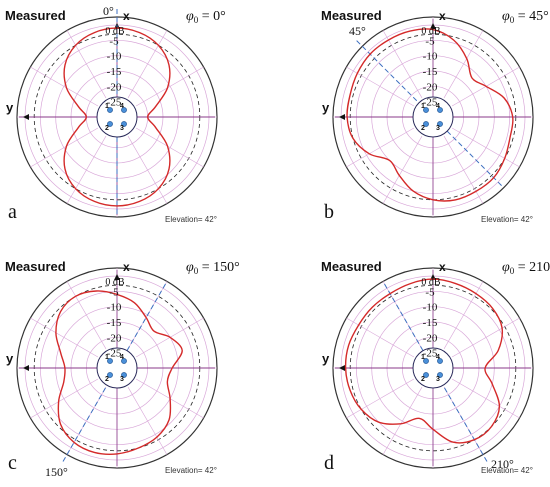  I want to click on panel-letter: b, so click(329, 212).